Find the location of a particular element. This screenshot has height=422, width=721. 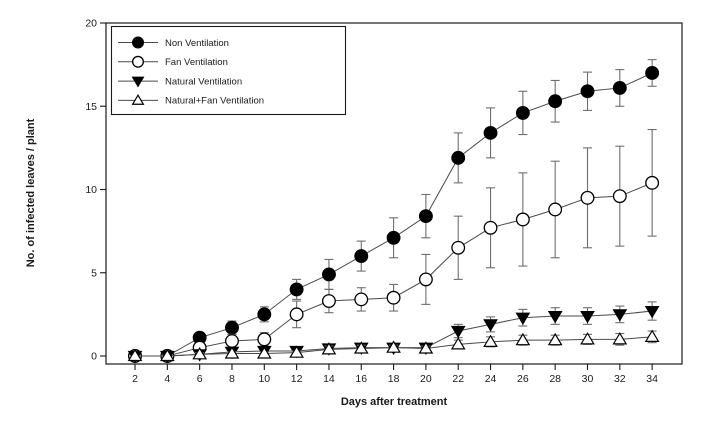

legend-item-2: Natural Ventilation is located at coordinates (180, 82).